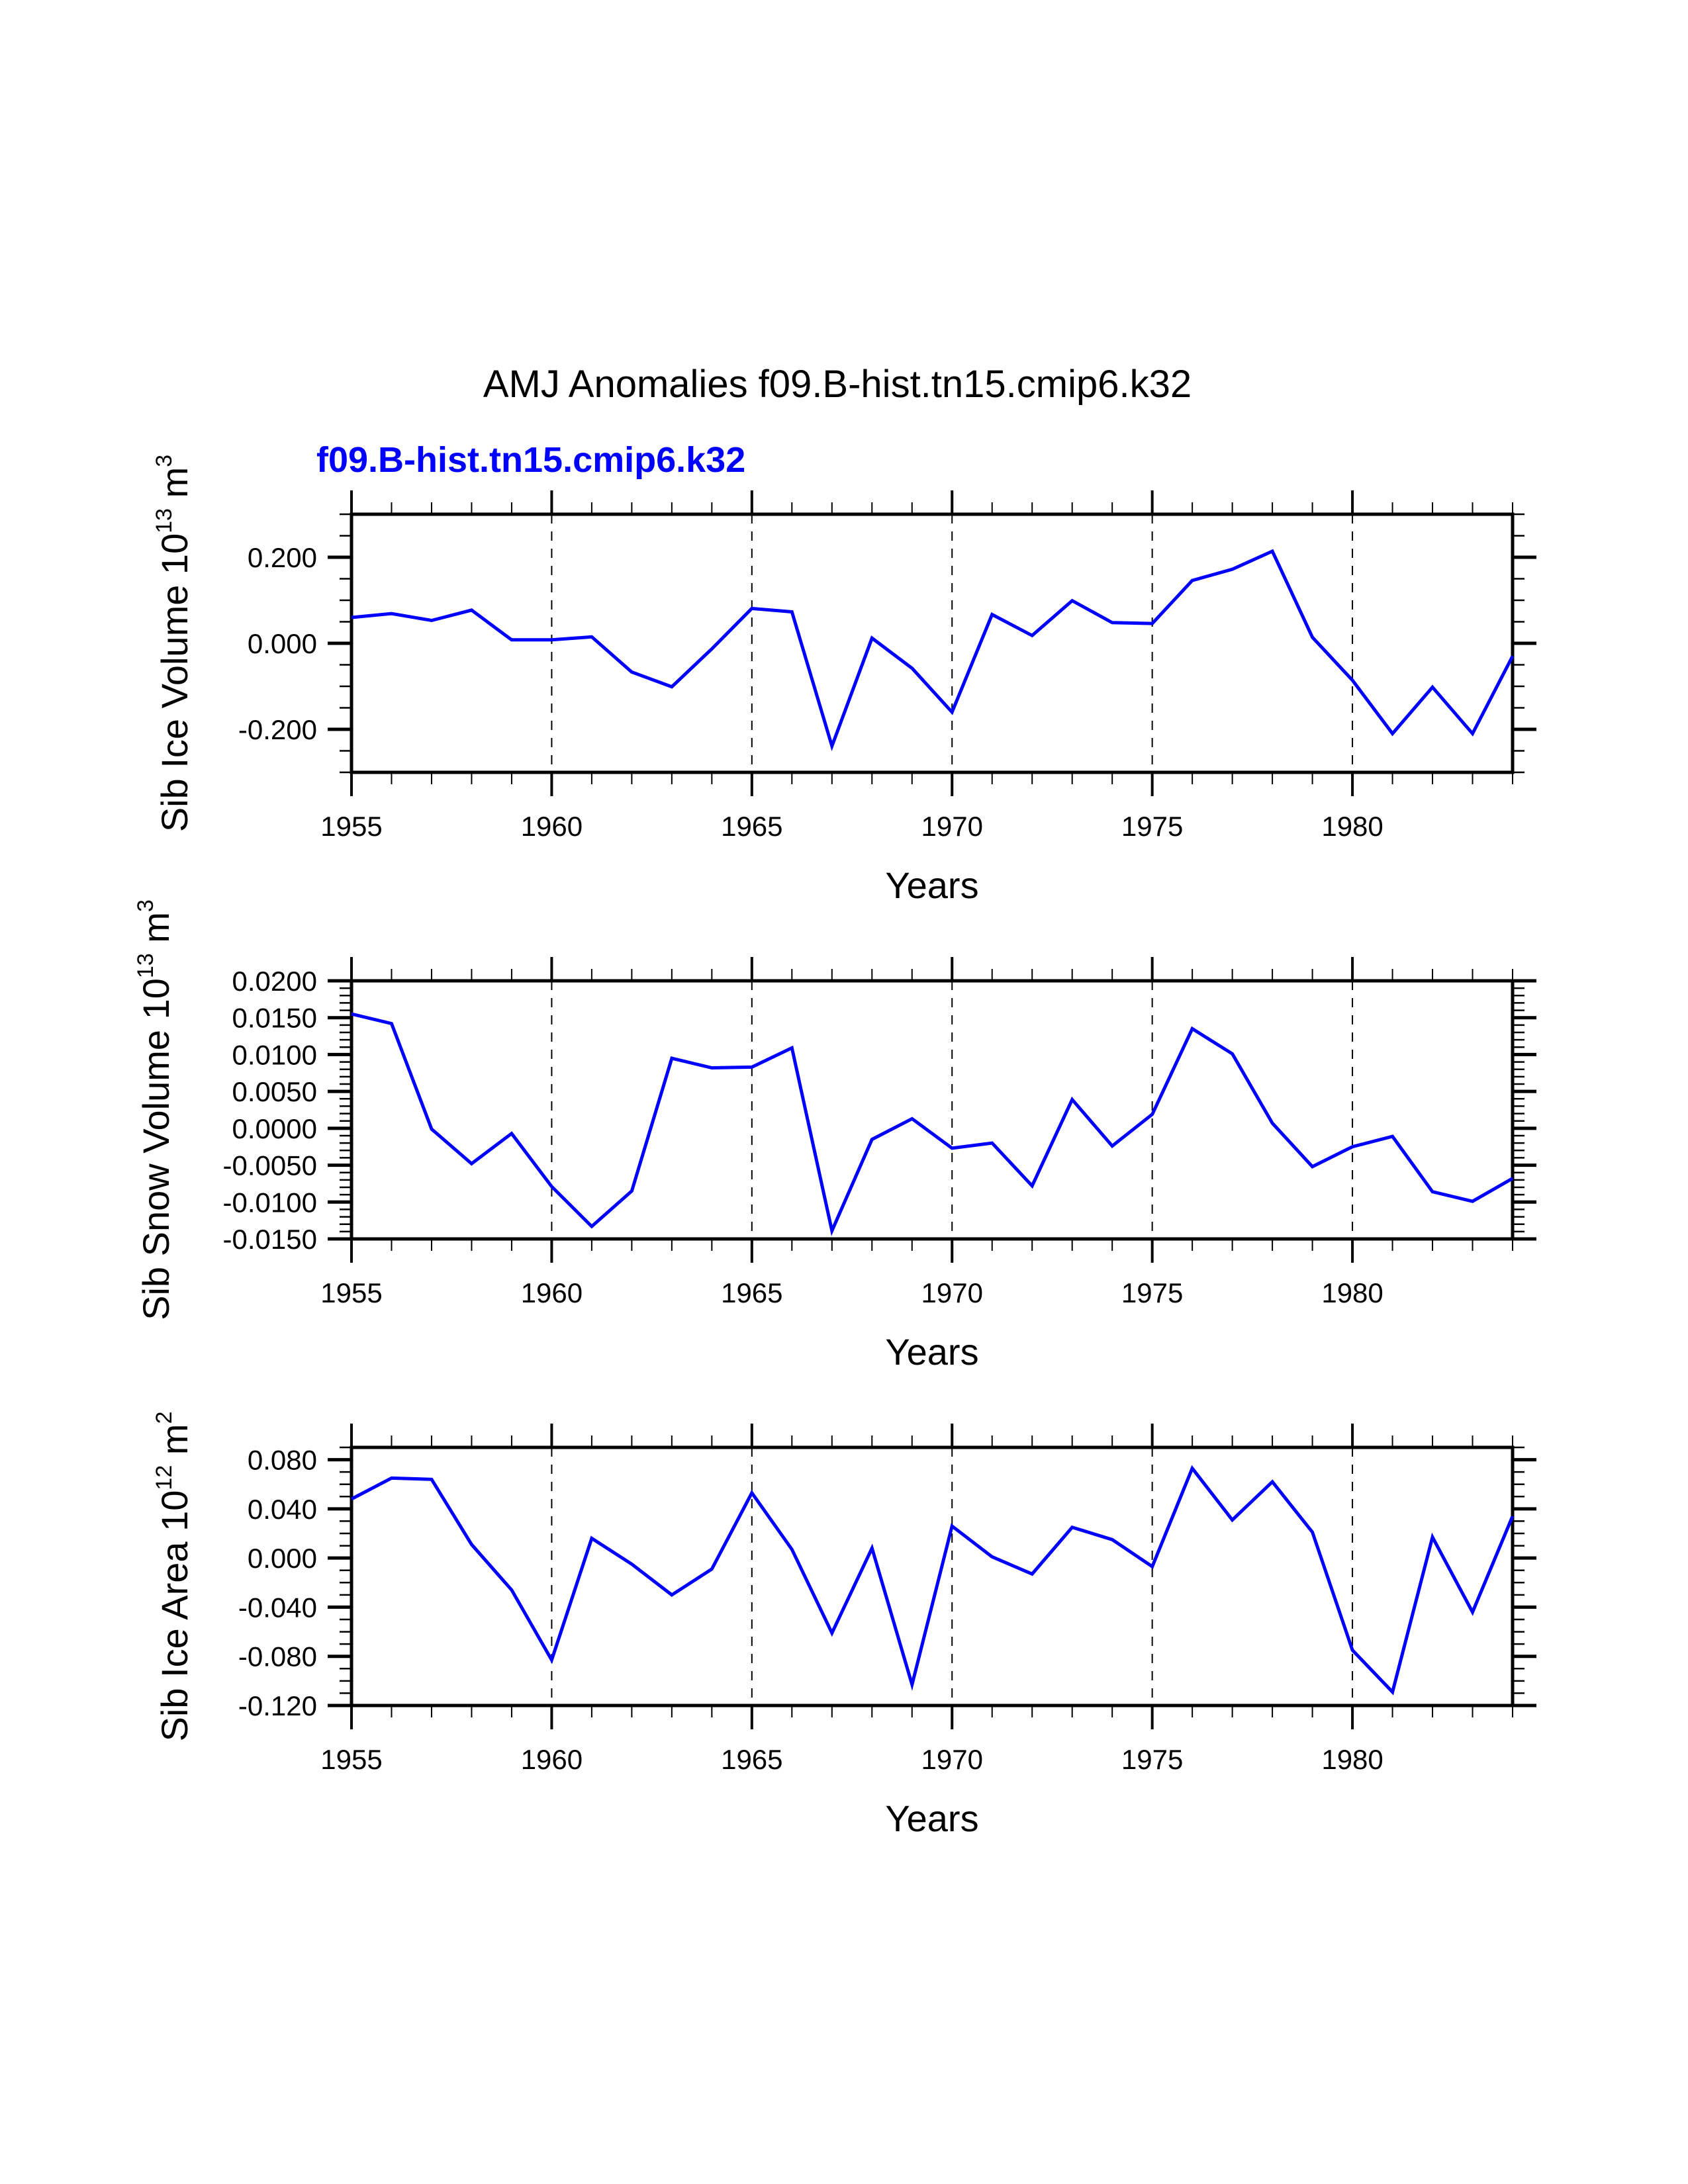 This screenshot has width=1688, height=2184. I want to click on y-tick-label: 0.0200, so click(274, 981).